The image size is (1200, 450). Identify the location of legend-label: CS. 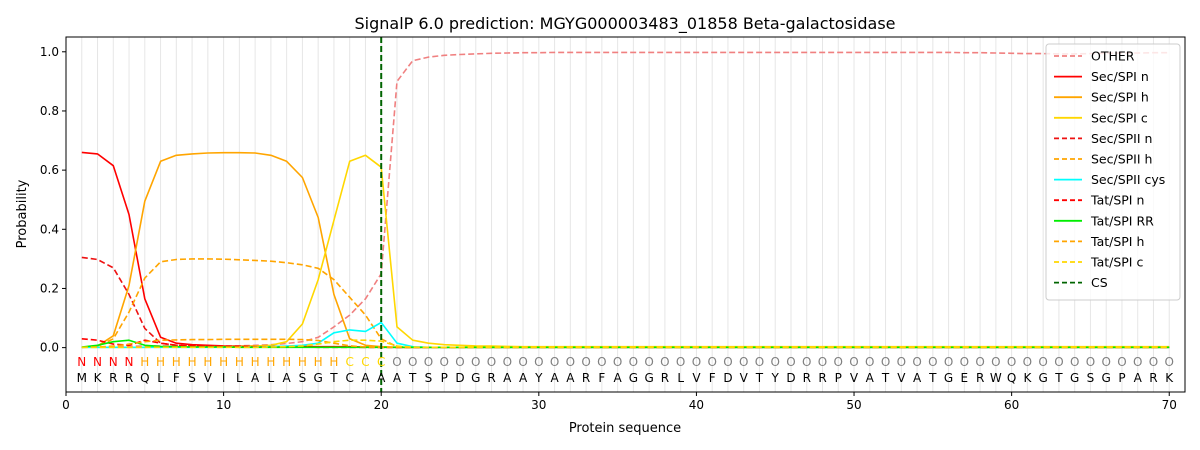
(1099, 282).